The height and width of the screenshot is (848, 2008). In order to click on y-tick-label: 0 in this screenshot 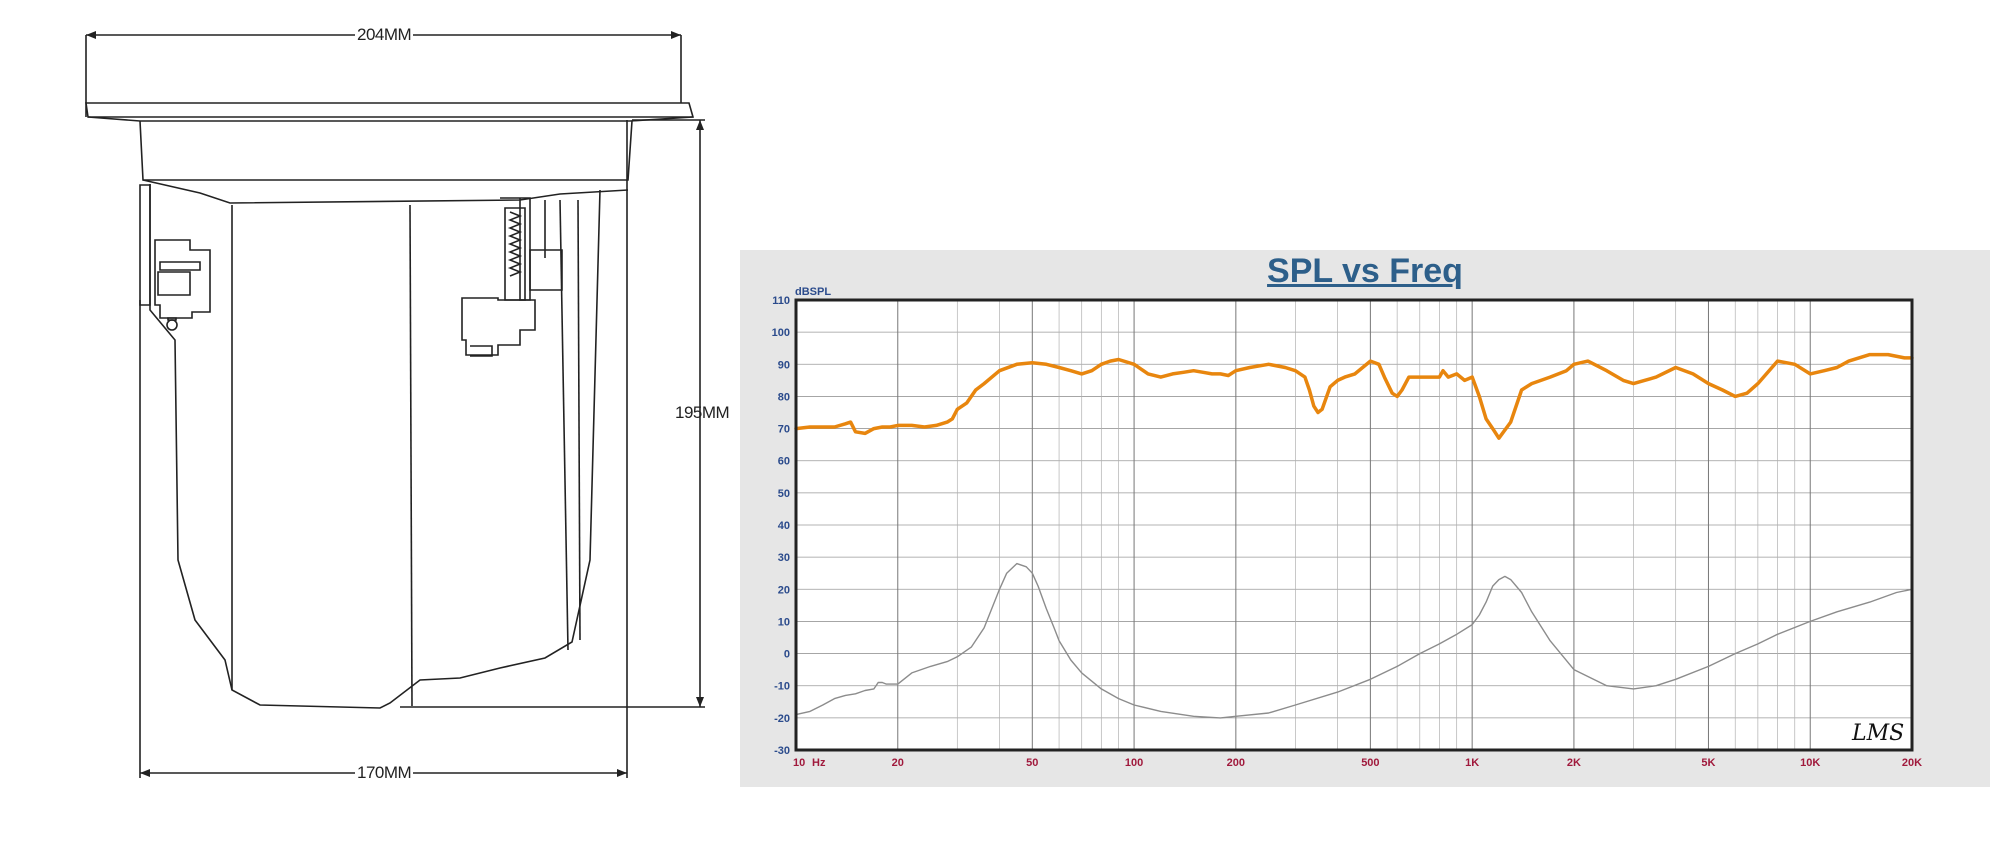, I will do `click(787, 655)`.